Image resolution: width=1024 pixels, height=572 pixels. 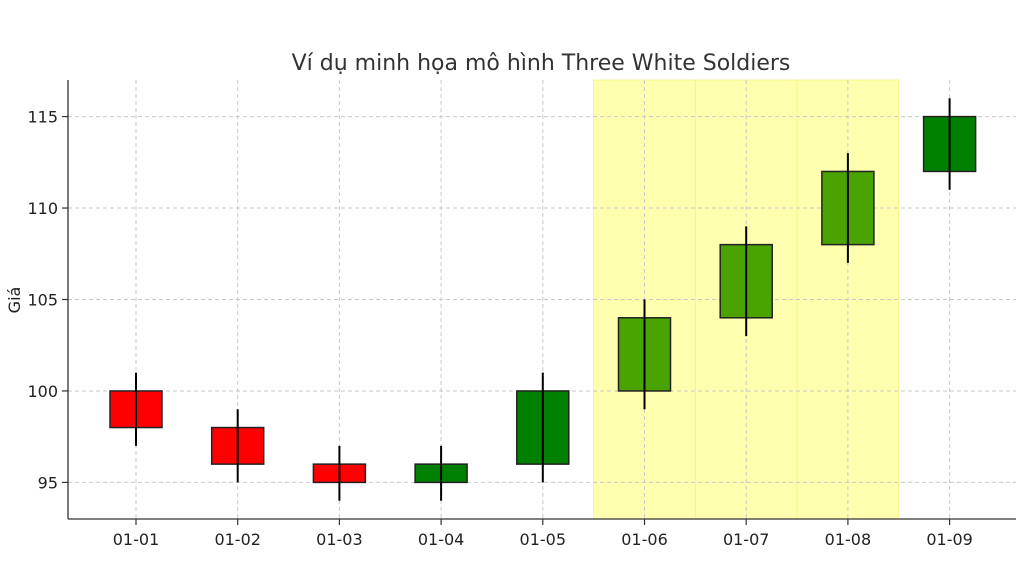 What do you see at coordinates (42, 391) in the screenshot?
I see `y-tick-label: 100` at bounding box center [42, 391].